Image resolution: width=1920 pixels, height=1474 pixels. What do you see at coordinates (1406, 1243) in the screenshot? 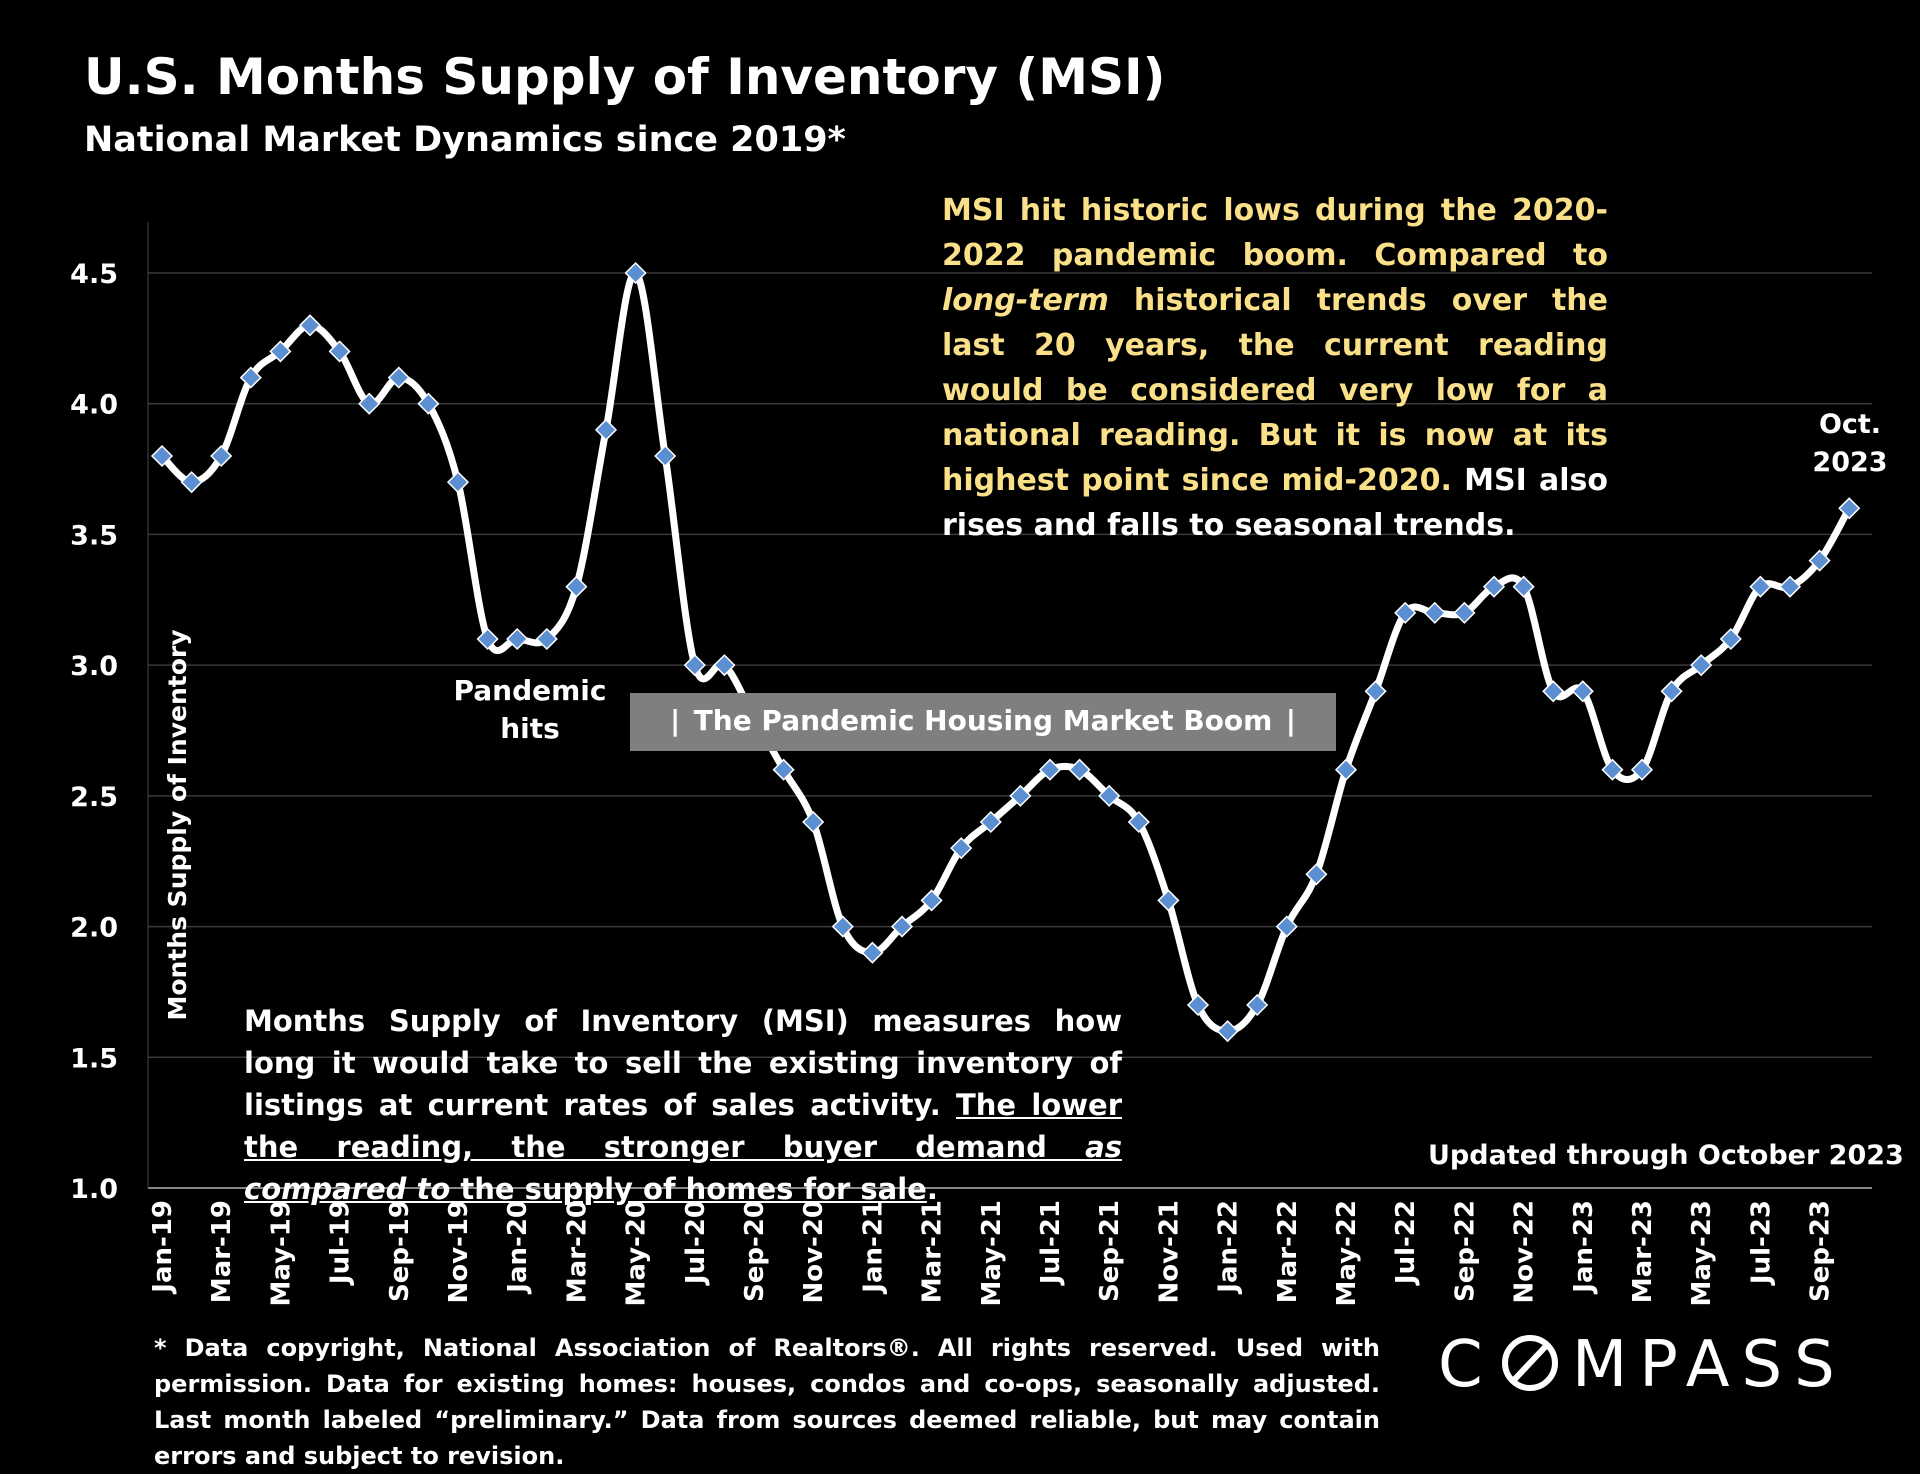
I see `x-tick-label: Jul-22` at bounding box center [1406, 1243].